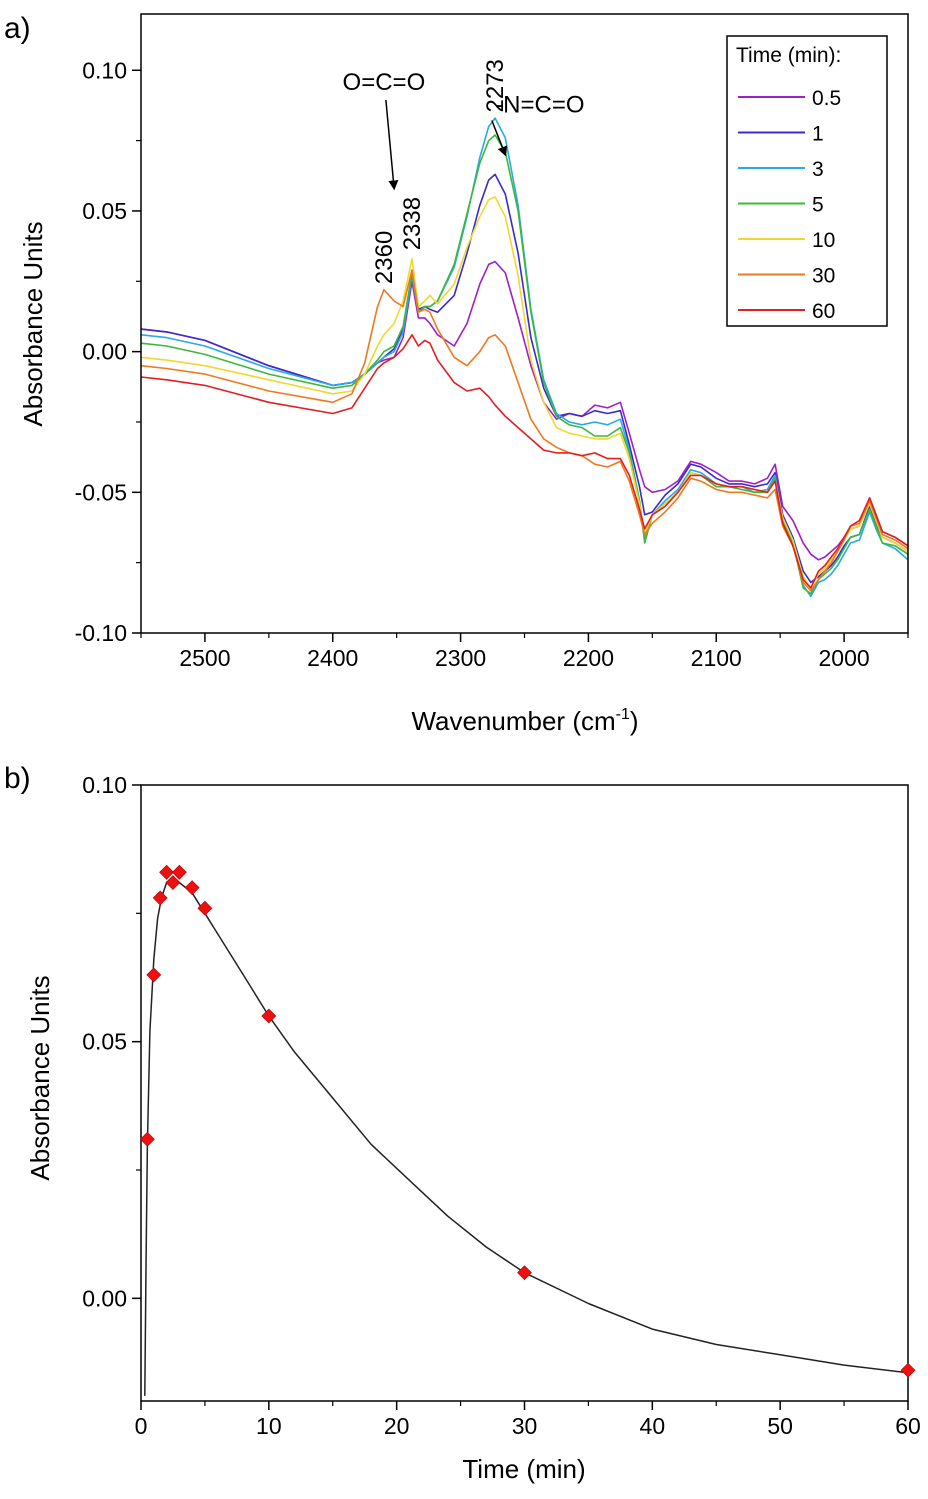 This screenshot has width=928, height=1499. Describe the element at coordinates (818, 169) in the screenshot. I see `legend-label-3: 3` at that location.